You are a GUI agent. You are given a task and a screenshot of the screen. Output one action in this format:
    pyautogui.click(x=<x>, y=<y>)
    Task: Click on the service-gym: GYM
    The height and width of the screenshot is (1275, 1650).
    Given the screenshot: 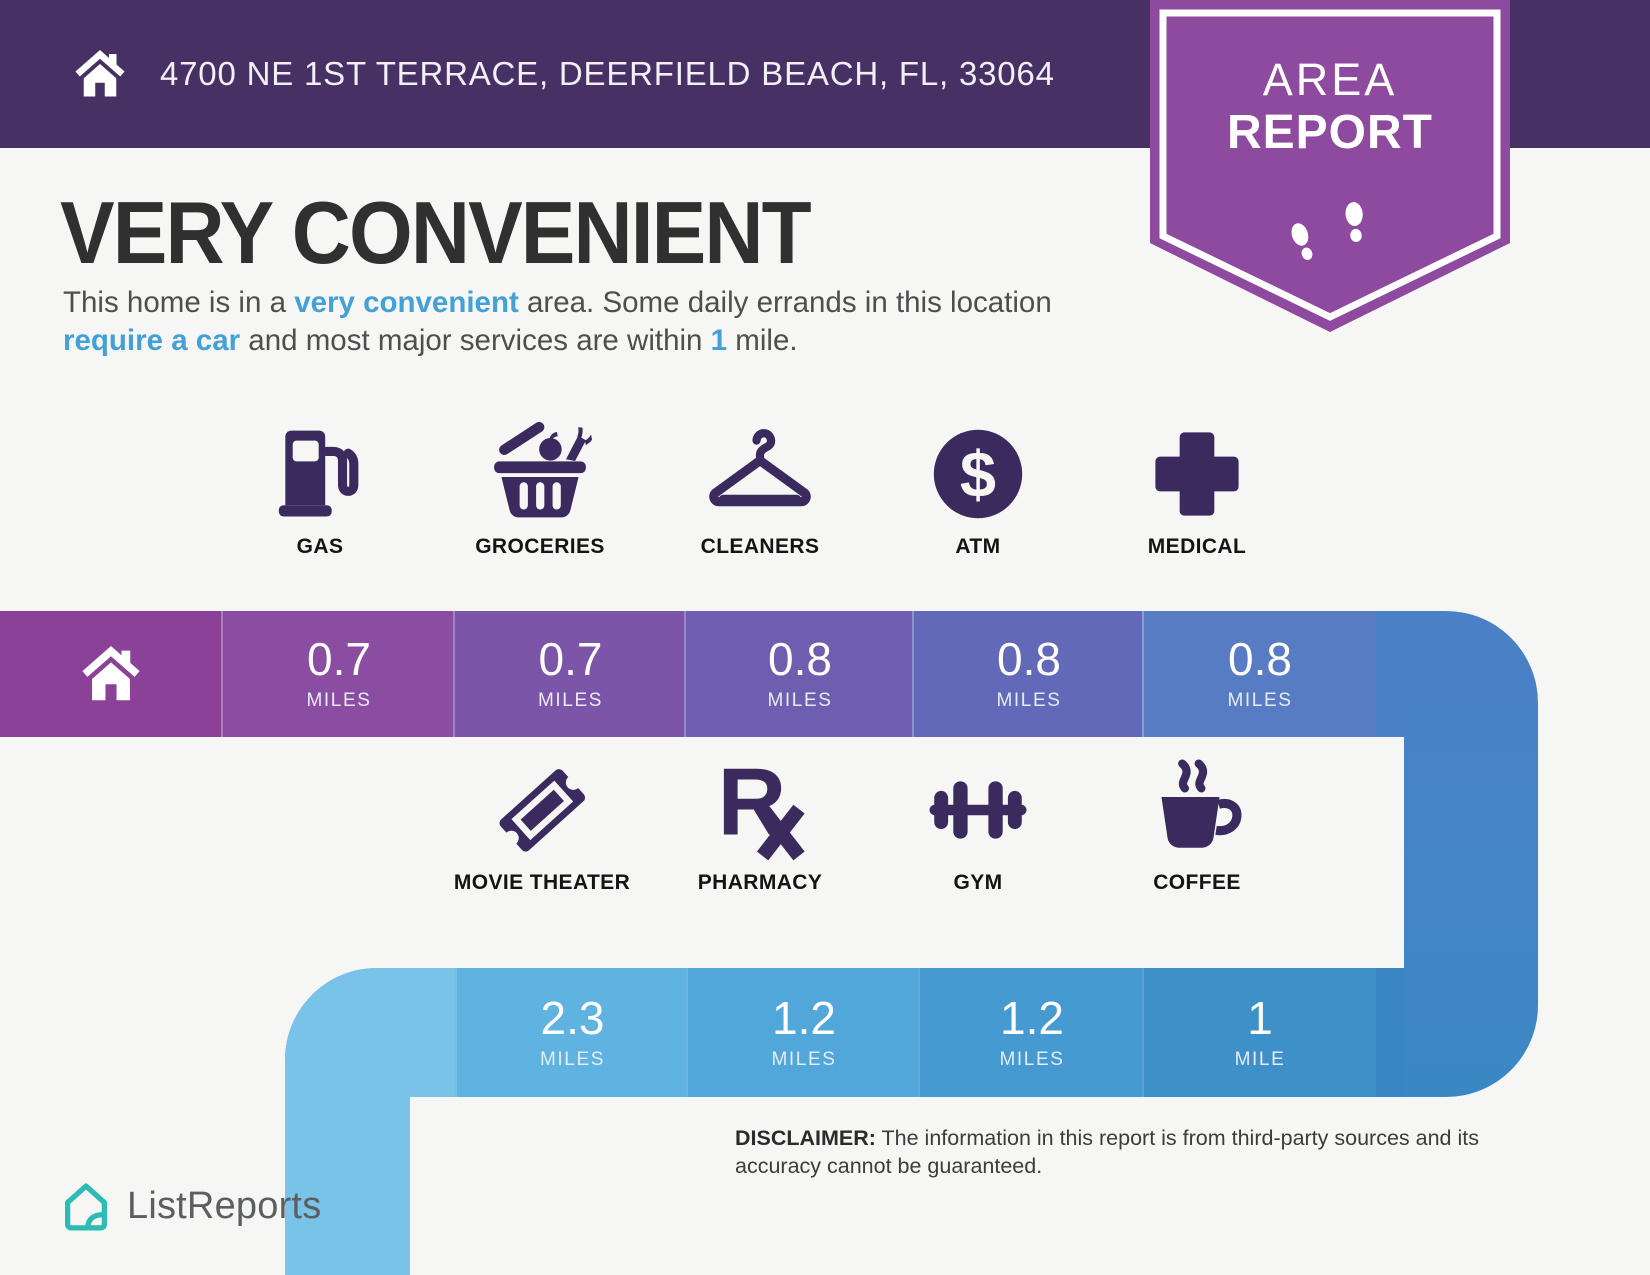 What is the action you would take?
    pyautogui.click(x=978, y=826)
    